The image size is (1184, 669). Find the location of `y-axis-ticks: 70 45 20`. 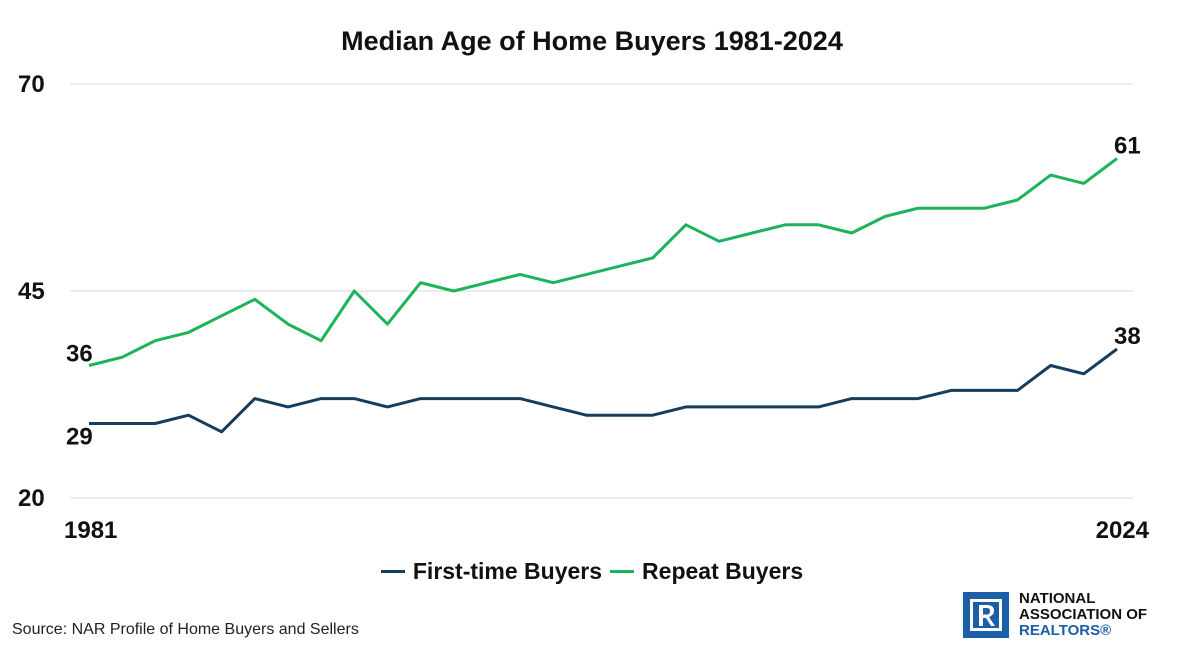

y-axis-ticks: 70 45 20 is located at coordinates (31, 291).